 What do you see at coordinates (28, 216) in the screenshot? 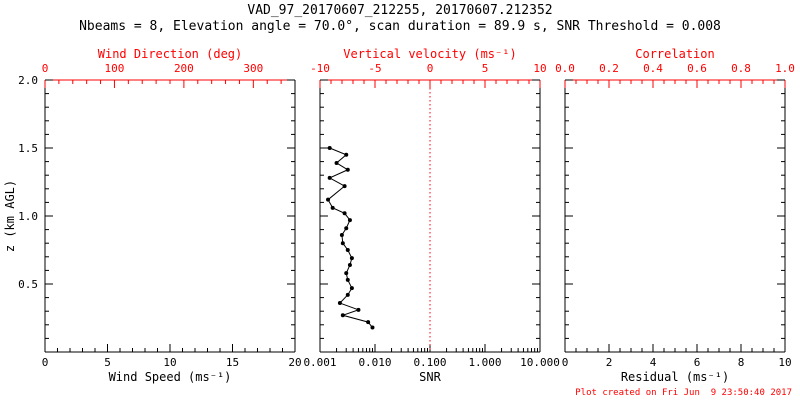
I see `y-tick-label: 1.0` at bounding box center [28, 216].